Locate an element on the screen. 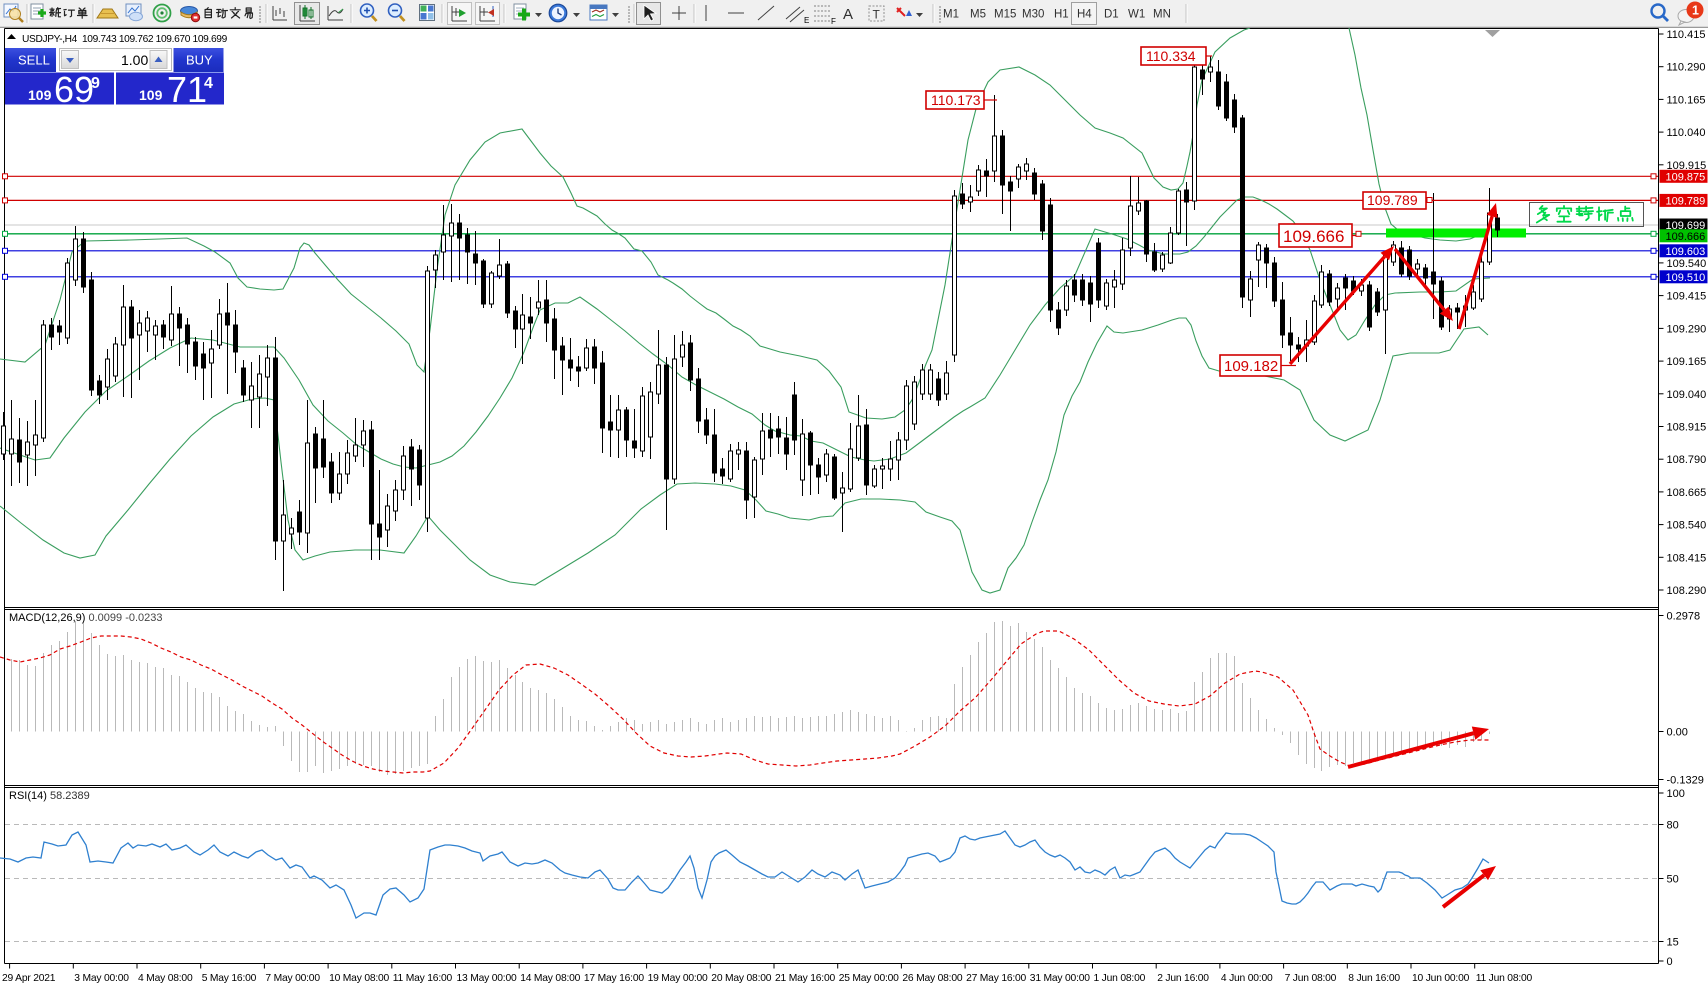 Image resolution: width=1708 pixels, height=987 pixels. svg-text: 10 Jun 00:00 is located at coordinates (1441, 978).